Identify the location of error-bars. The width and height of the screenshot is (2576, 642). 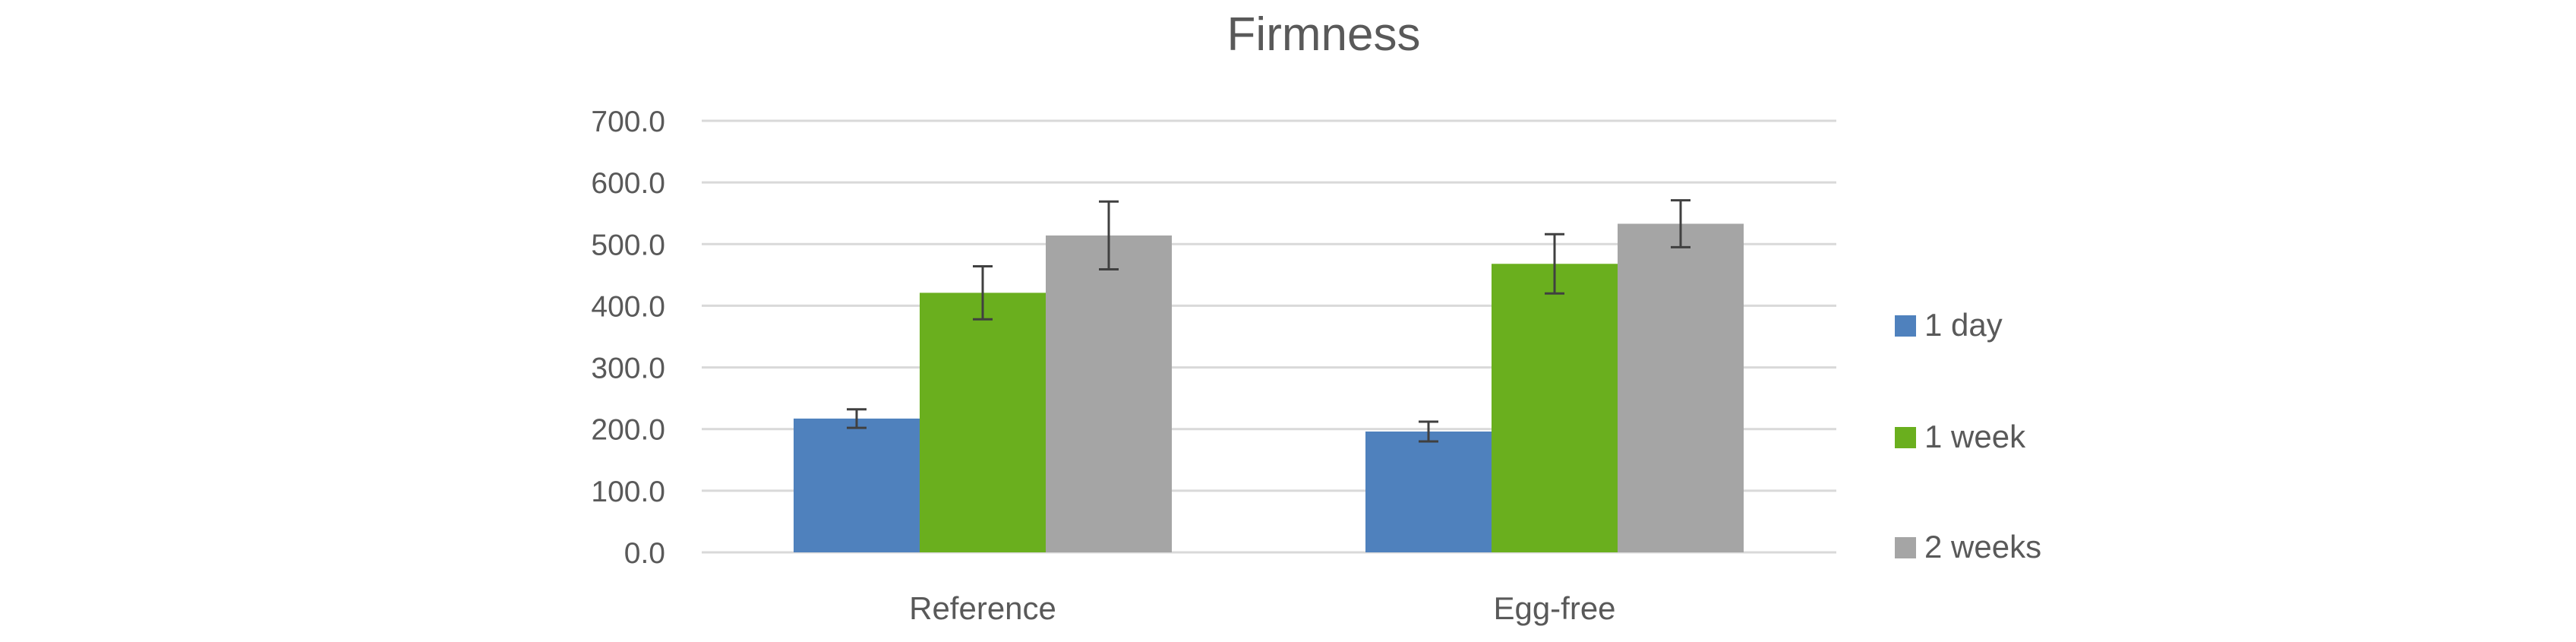
(1268, 321).